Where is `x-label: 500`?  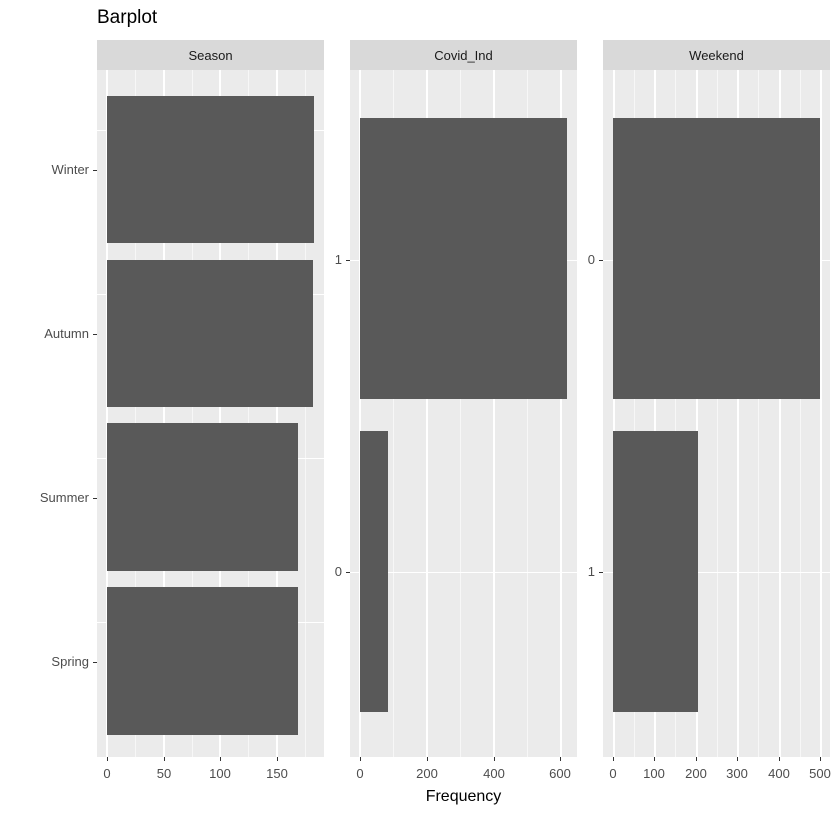
x-label: 500 is located at coordinates (820, 773).